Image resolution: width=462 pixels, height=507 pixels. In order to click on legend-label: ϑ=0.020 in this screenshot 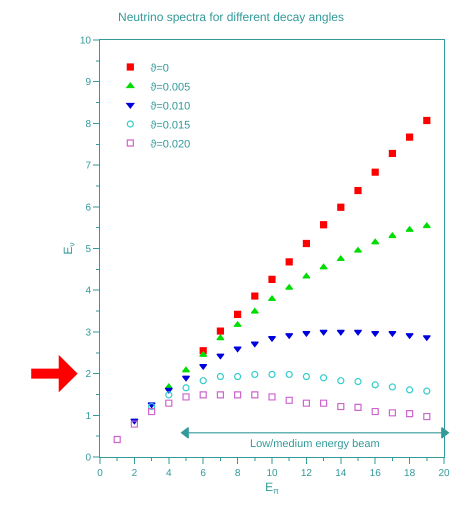, I will do `click(170, 144)`.